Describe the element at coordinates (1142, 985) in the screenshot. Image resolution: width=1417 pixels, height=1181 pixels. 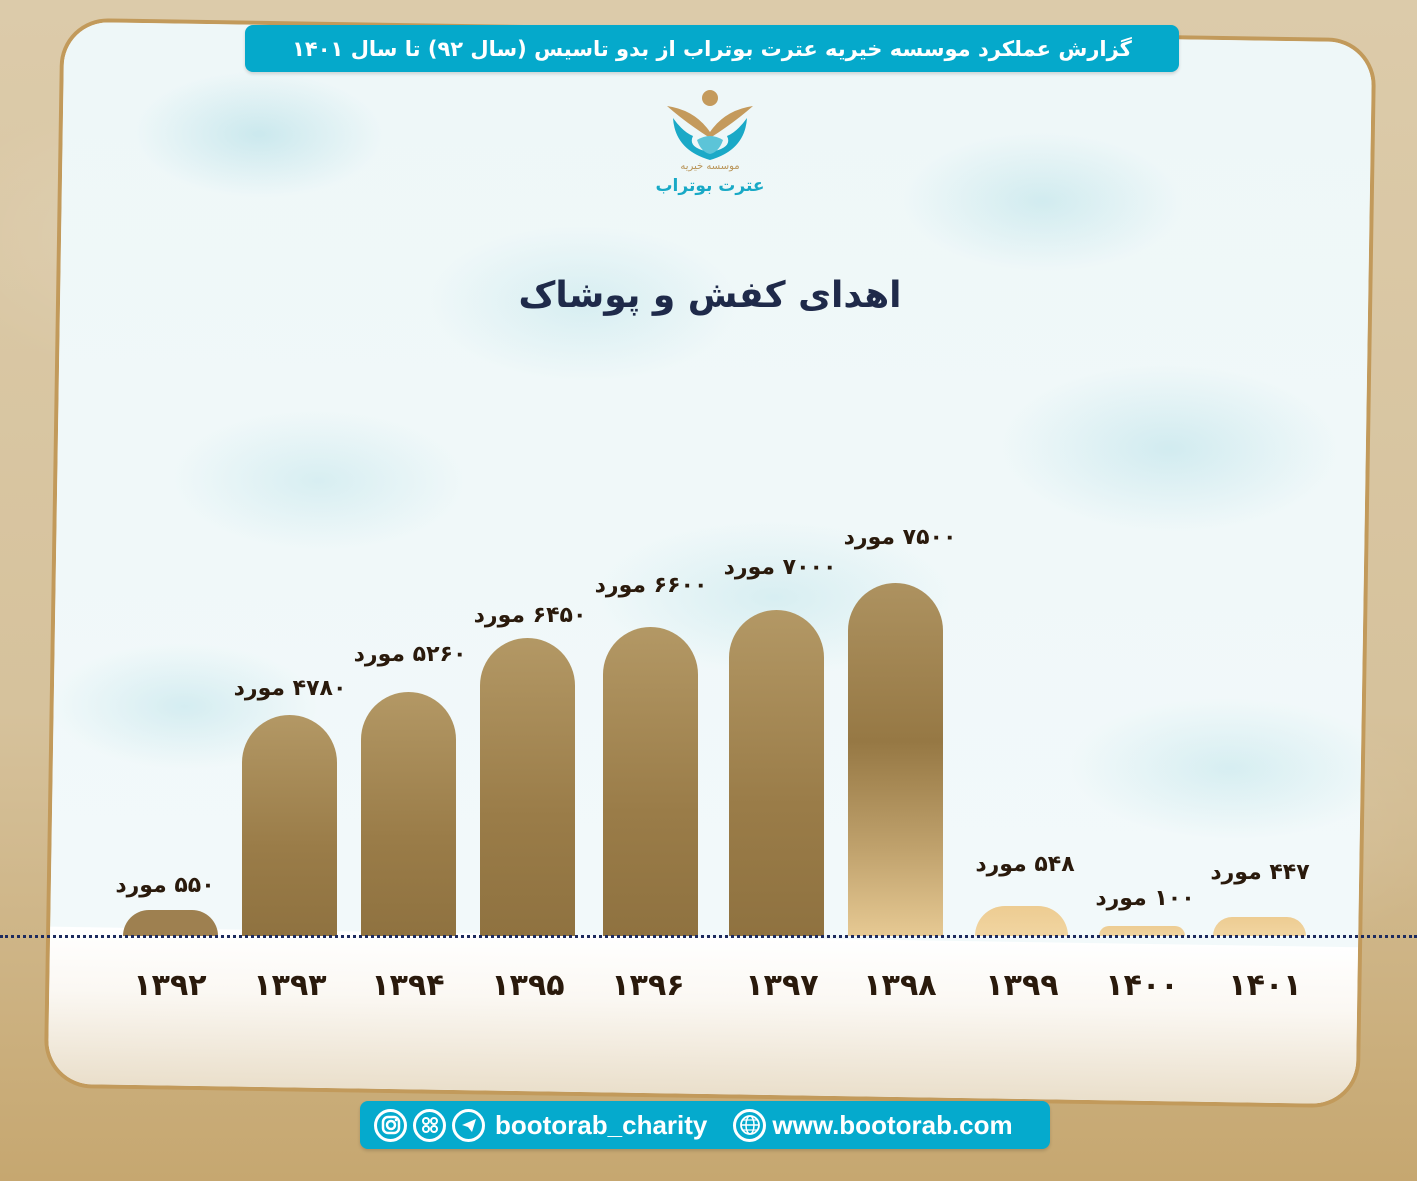
I see `year-label-1400: ۱۴۰۰` at that location.